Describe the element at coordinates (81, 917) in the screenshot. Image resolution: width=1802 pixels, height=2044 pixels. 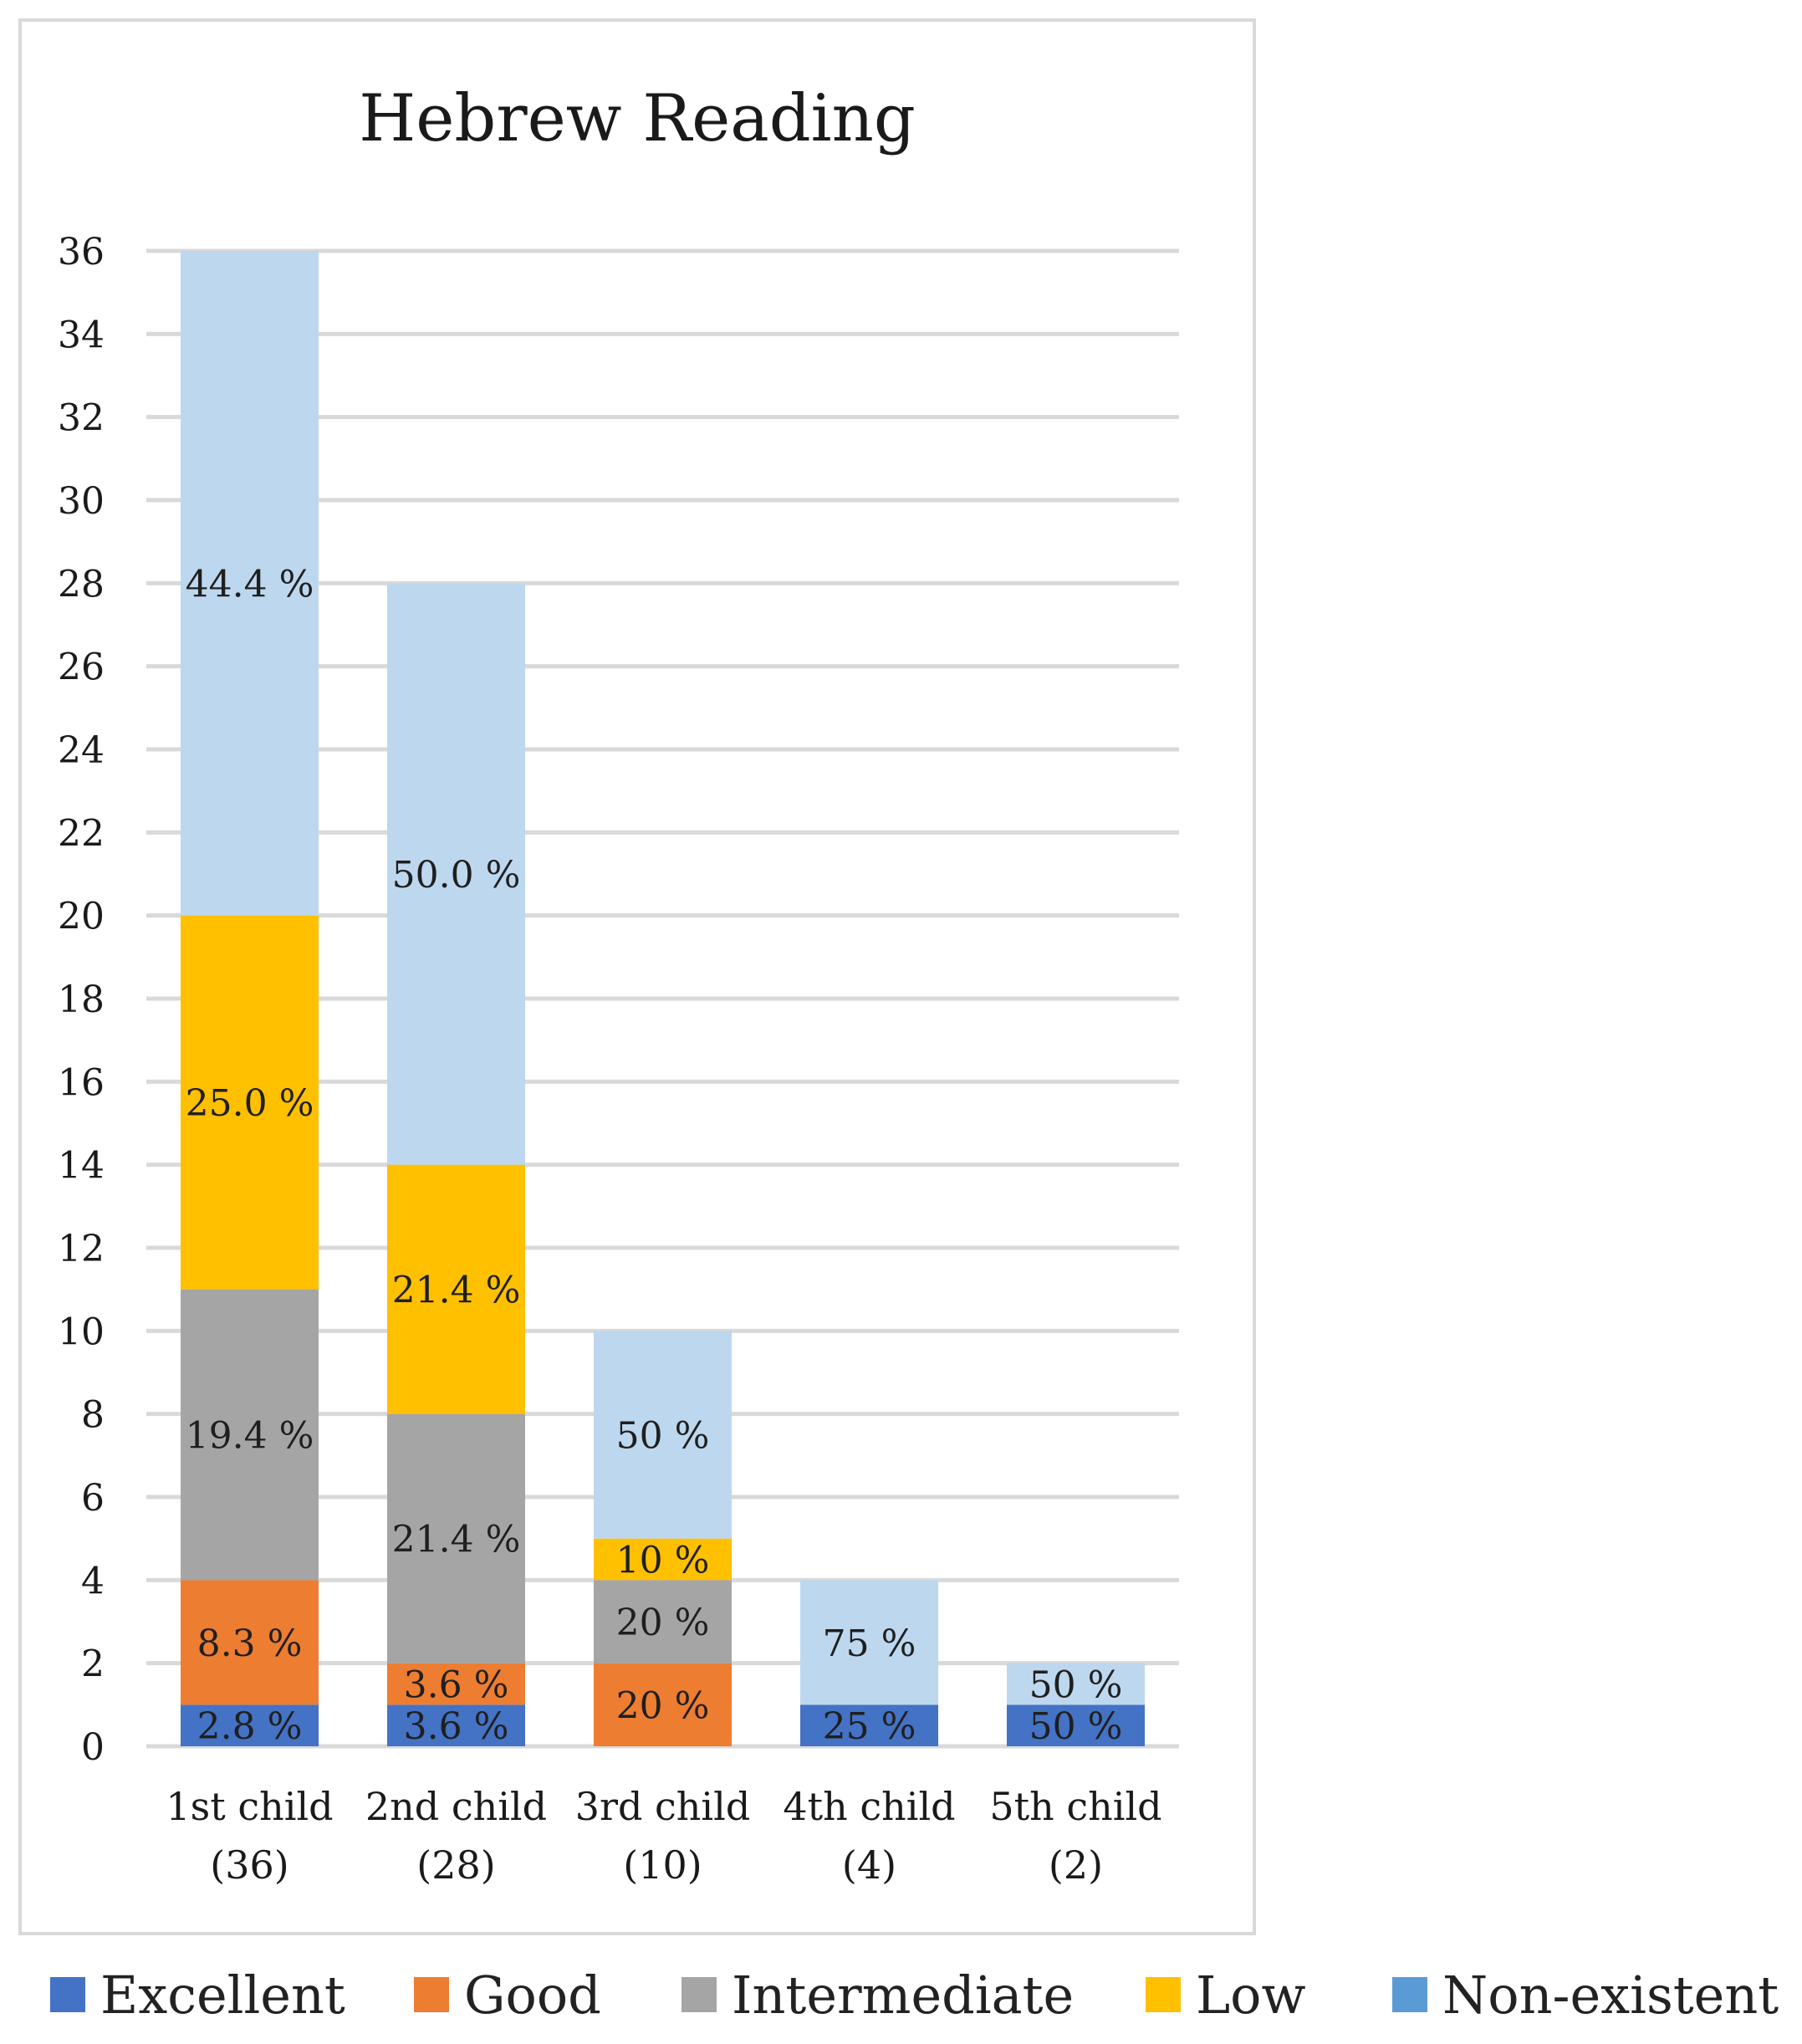
I see `y-tick-label: 20` at that location.